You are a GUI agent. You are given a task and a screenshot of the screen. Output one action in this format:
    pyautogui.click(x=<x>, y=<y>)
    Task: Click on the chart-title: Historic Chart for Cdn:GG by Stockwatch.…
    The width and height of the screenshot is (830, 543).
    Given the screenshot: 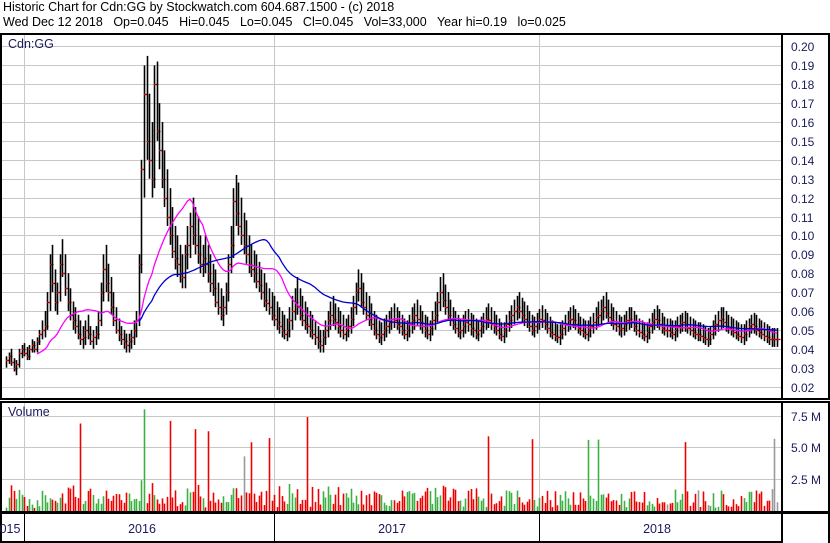 What is the action you would take?
    pyautogui.click(x=199, y=7)
    